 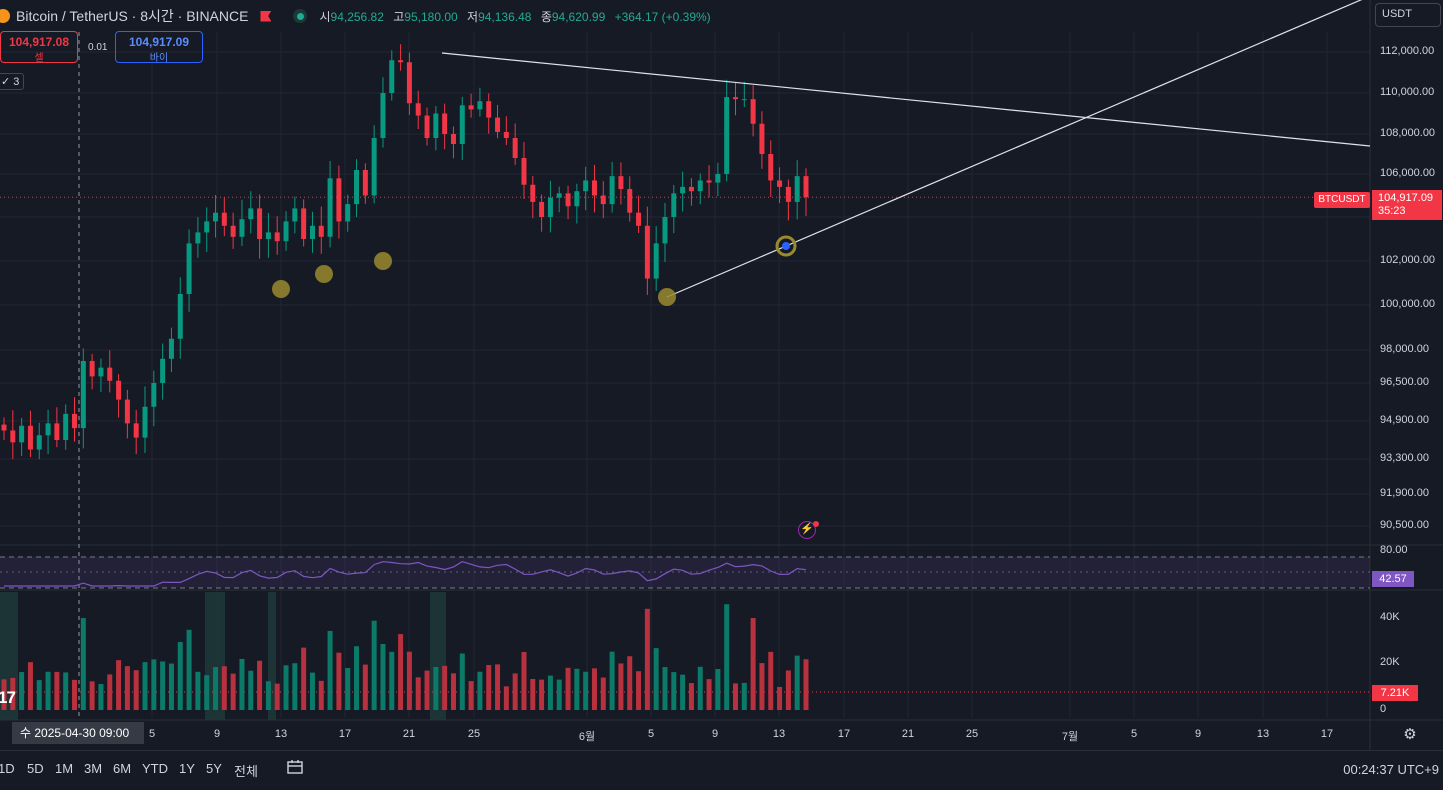 I want to click on time-tick: 25, so click(x=972, y=734).